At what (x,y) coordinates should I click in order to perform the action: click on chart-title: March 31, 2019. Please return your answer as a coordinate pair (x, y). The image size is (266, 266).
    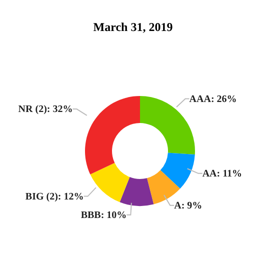
    Looking at the image, I should click on (133, 27).